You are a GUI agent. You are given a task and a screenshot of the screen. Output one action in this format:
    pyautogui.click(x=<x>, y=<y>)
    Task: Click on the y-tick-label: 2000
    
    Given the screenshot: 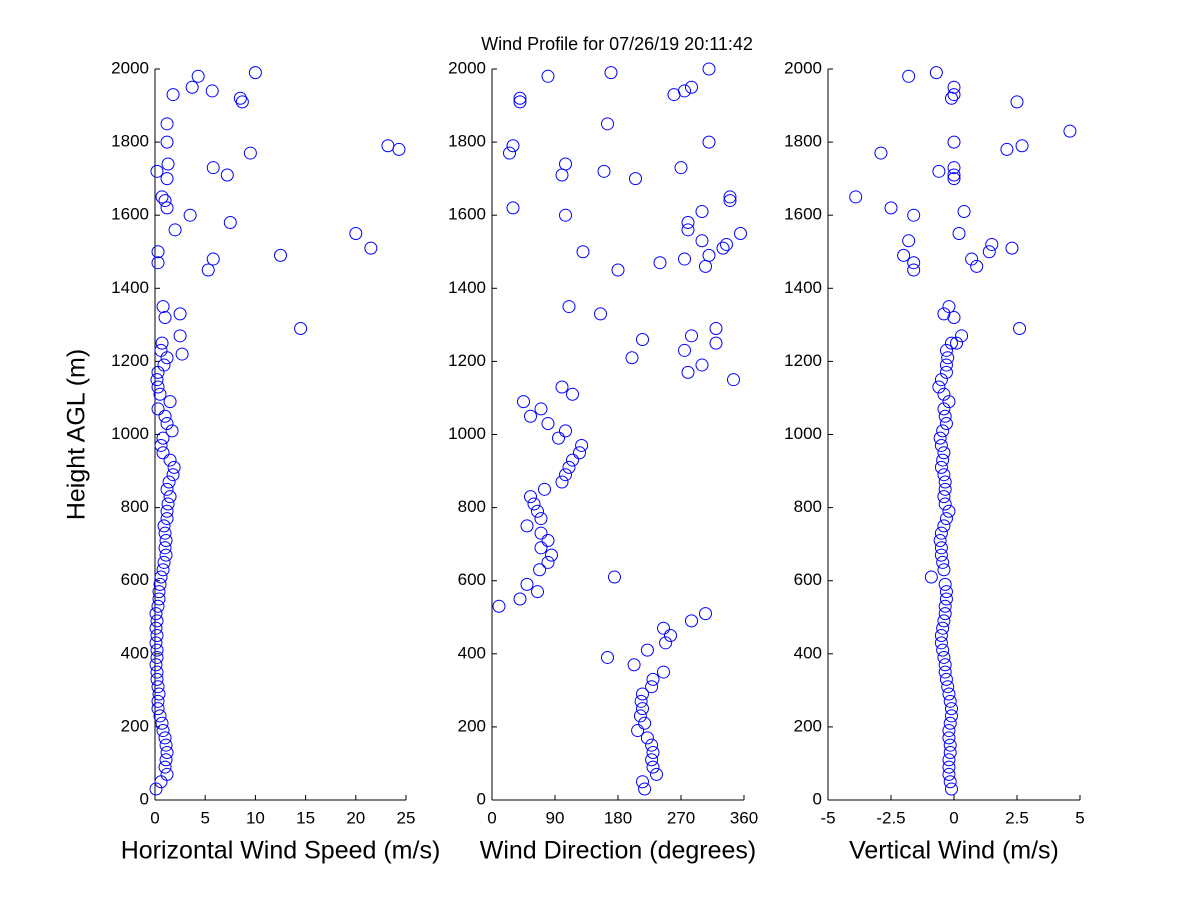 What is the action you would take?
    pyautogui.click(x=803, y=67)
    